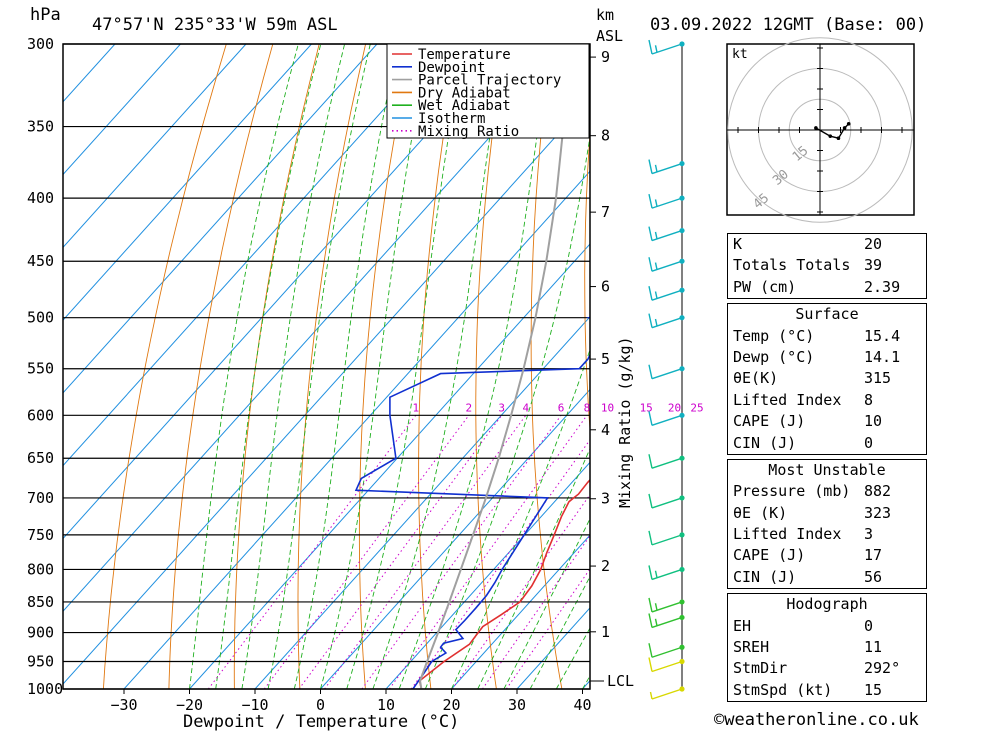  What do you see at coordinates (873, 244) in the screenshot?
I see `index-value: 20` at bounding box center [873, 244].